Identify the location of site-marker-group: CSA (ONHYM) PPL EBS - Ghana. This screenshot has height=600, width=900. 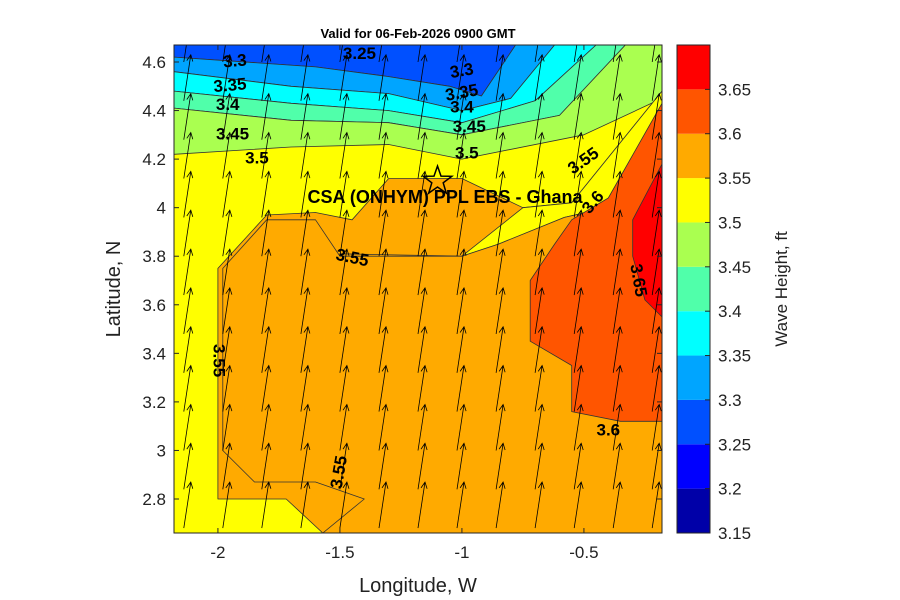
(445, 185).